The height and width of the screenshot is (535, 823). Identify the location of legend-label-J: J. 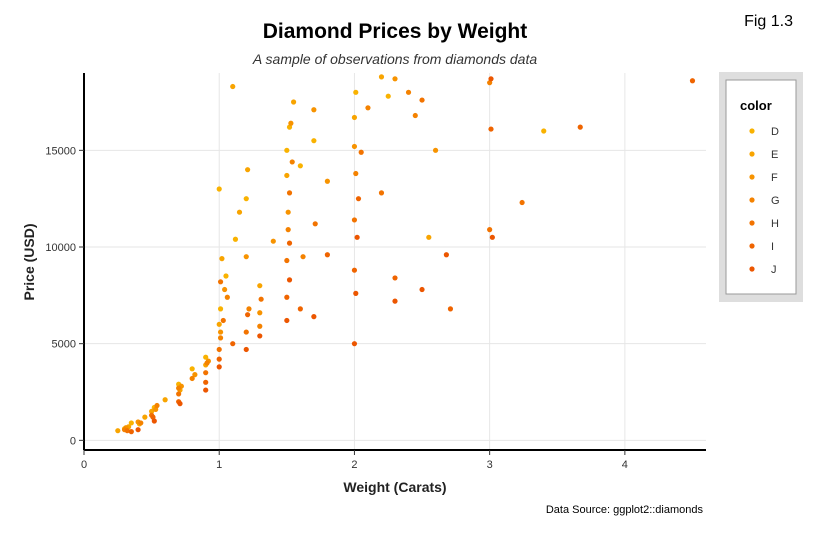
(774, 270).